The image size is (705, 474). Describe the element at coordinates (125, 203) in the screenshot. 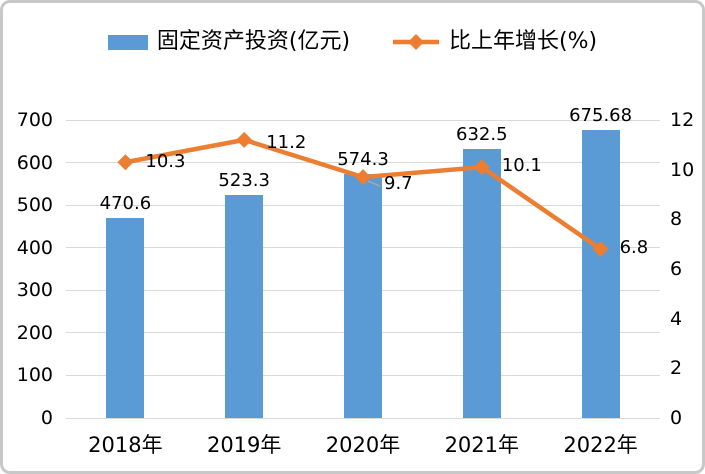

I see `bar-value-label: 470.6` at that location.